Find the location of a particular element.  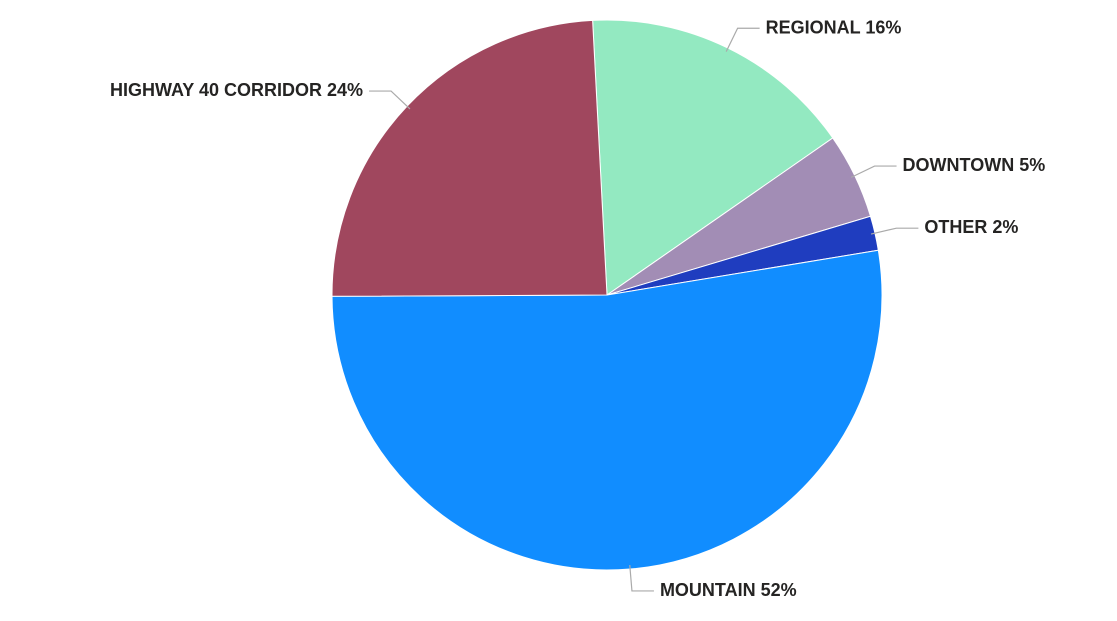

label-category: REGIONAL is located at coordinates (813, 27).